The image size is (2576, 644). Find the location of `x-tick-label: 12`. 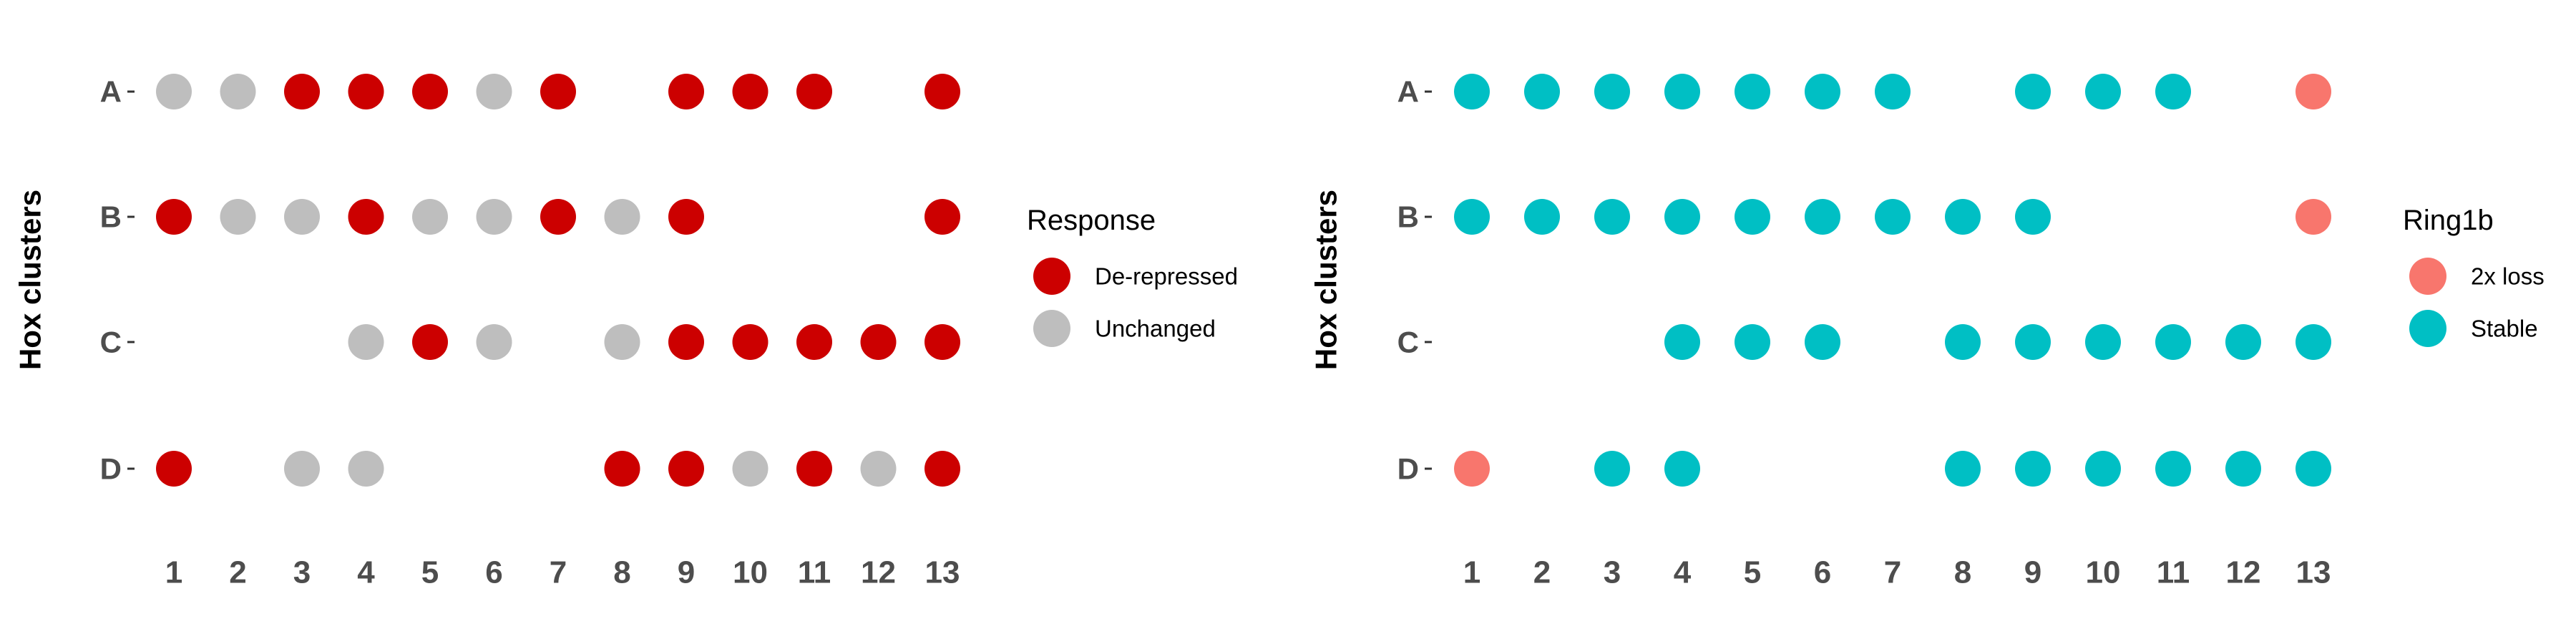

x-tick-label: 12 is located at coordinates (2243, 572).